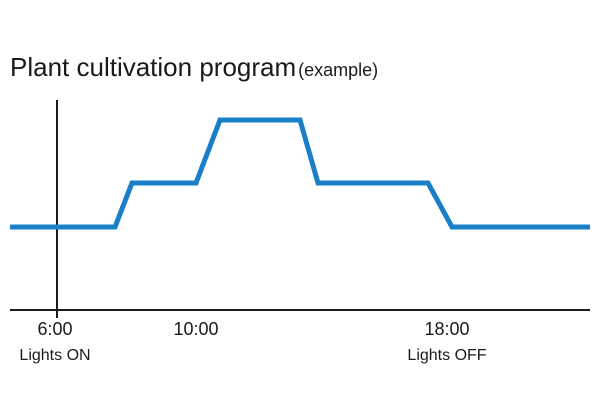  What do you see at coordinates (195, 329) in the screenshot?
I see `time-label: 10:00` at bounding box center [195, 329].